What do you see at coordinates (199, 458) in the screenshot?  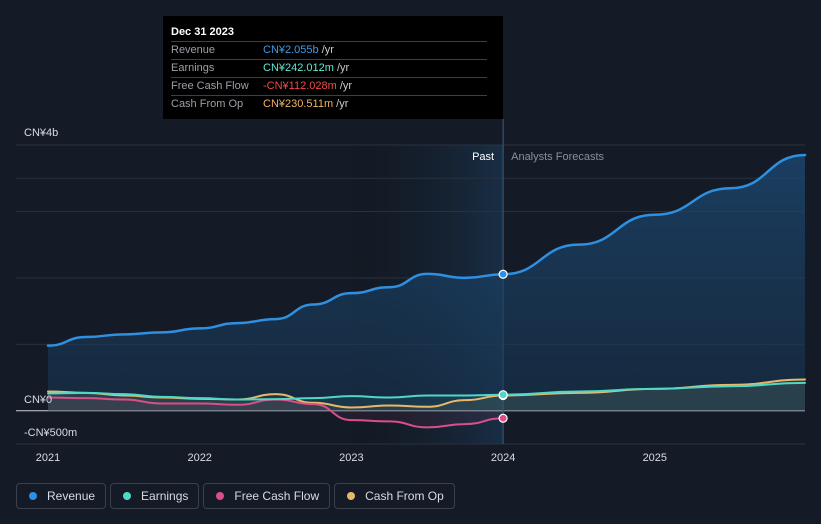 I see `x-tick-label: 2022` at bounding box center [199, 458].